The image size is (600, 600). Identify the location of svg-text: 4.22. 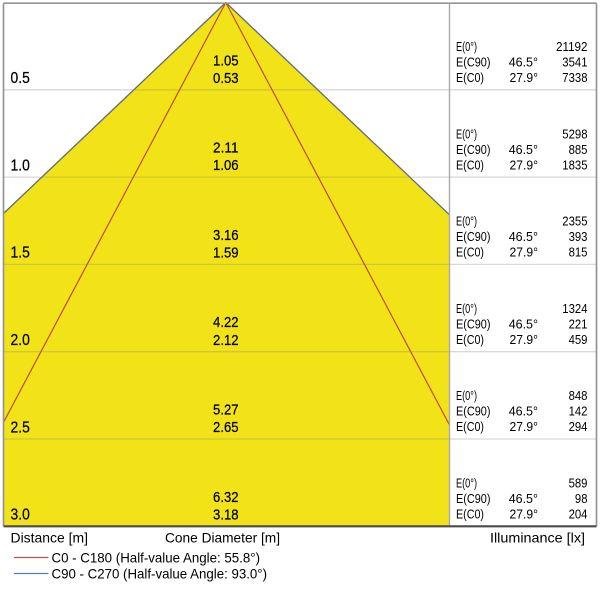
(226, 322).